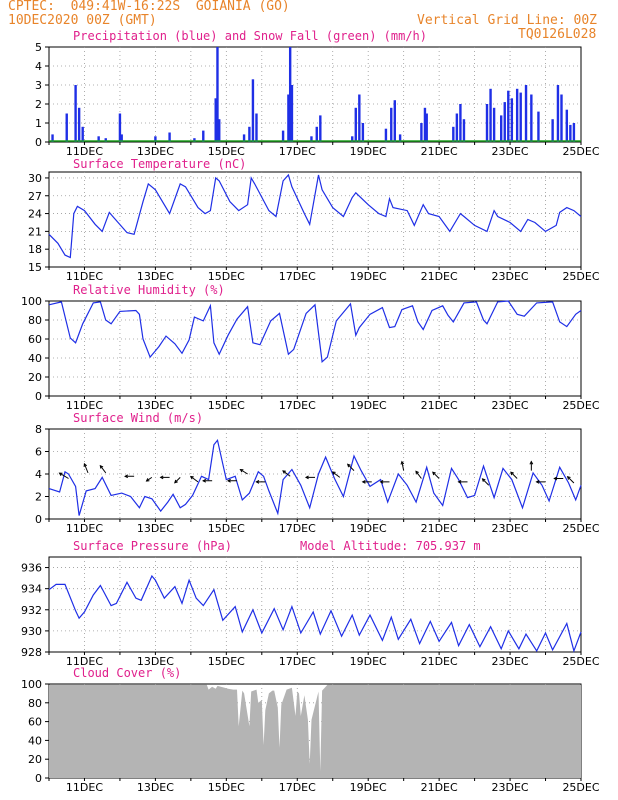 This screenshot has height=800, width=618. What do you see at coordinates (31, 631) in the screenshot?
I see `y-tick-label: 930` at bounding box center [31, 631].